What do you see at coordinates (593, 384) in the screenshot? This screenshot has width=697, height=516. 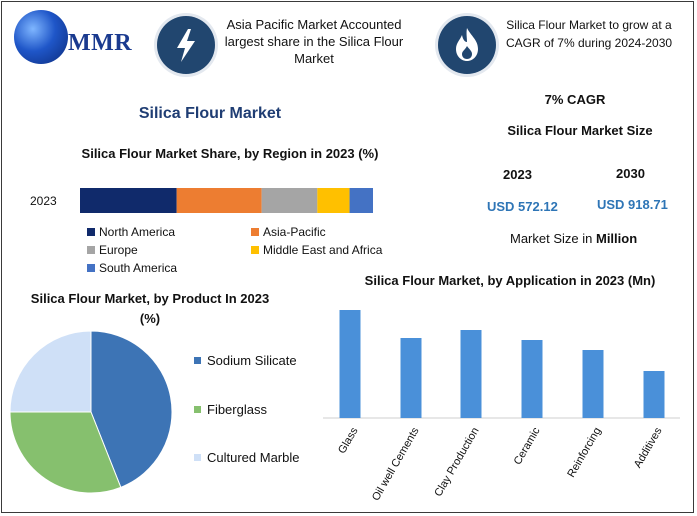 I see `application-bar-reinforcing` at bounding box center [593, 384].